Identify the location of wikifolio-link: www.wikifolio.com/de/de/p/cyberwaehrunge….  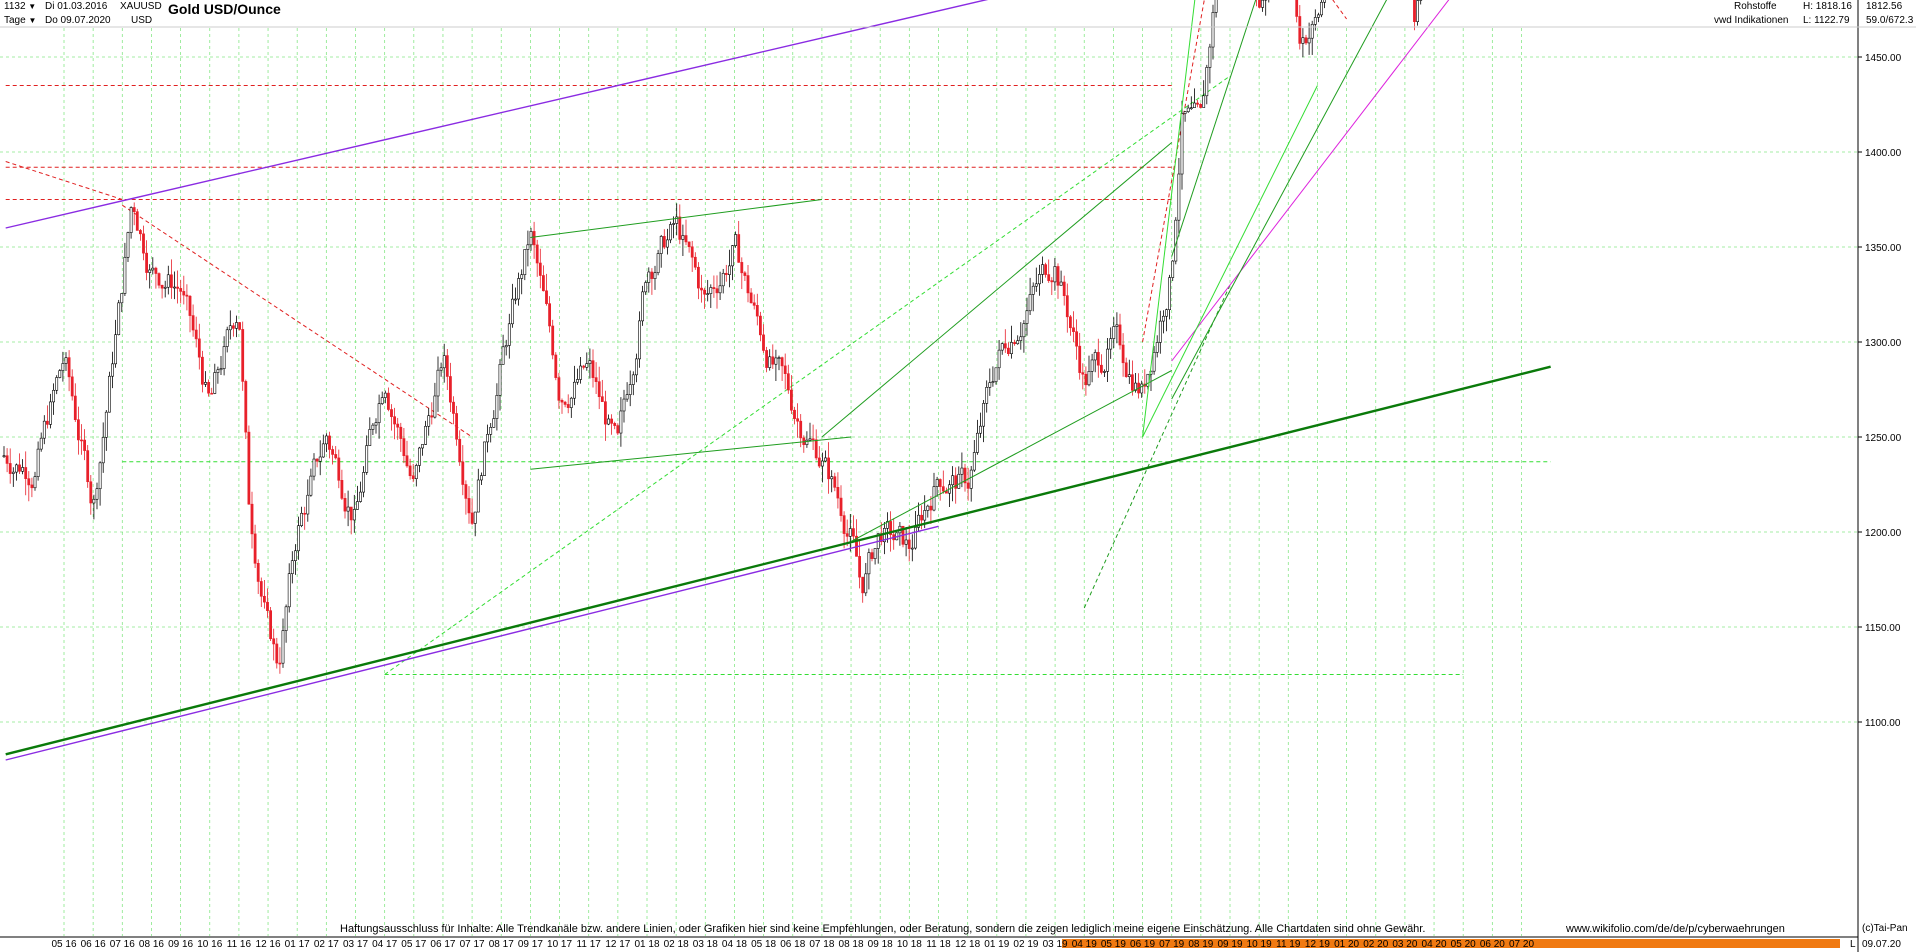
(1675, 929).